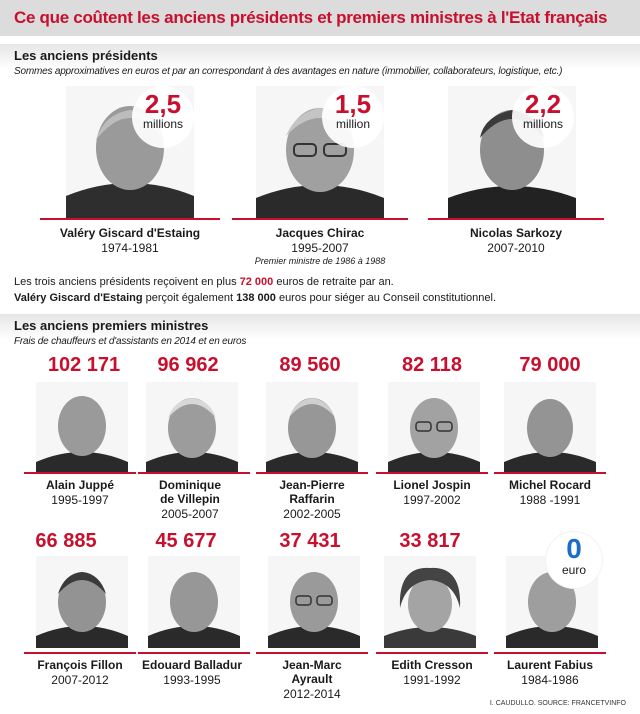 The height and width of the screenshot is (714, 640). Describe the element at coordinates (542, 124) in the screenshot. I see `unit-sarkozy: millions` at that location.